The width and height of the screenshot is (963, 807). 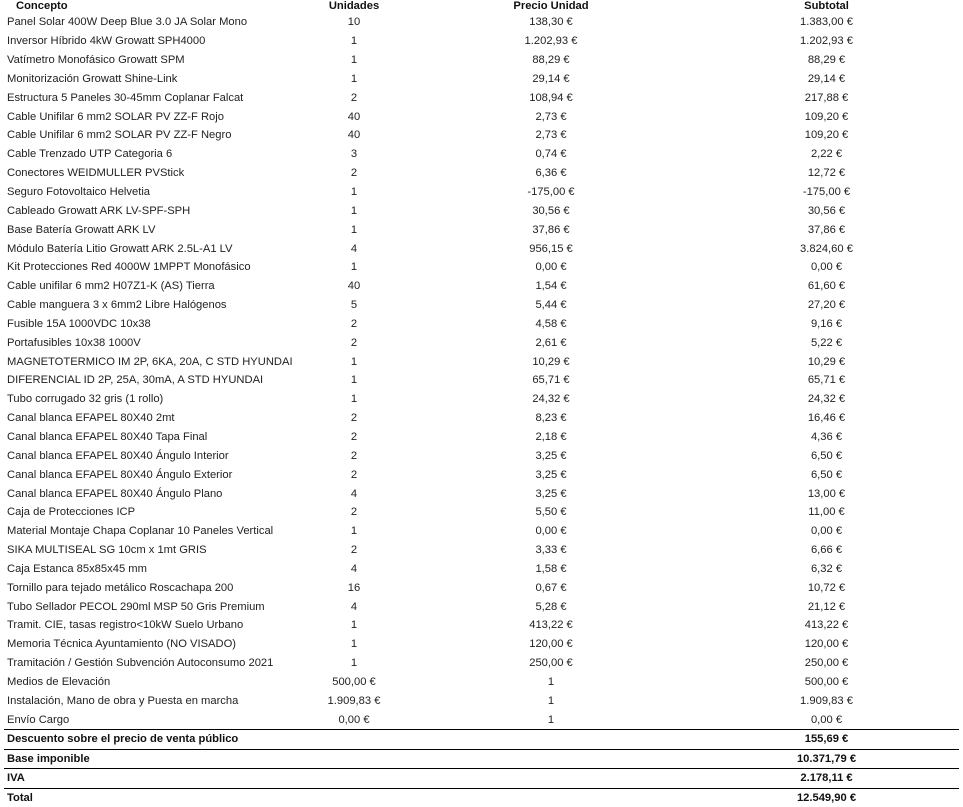 I want to click on item-subtotal: 65,71 €, so click(x=826, y=380).